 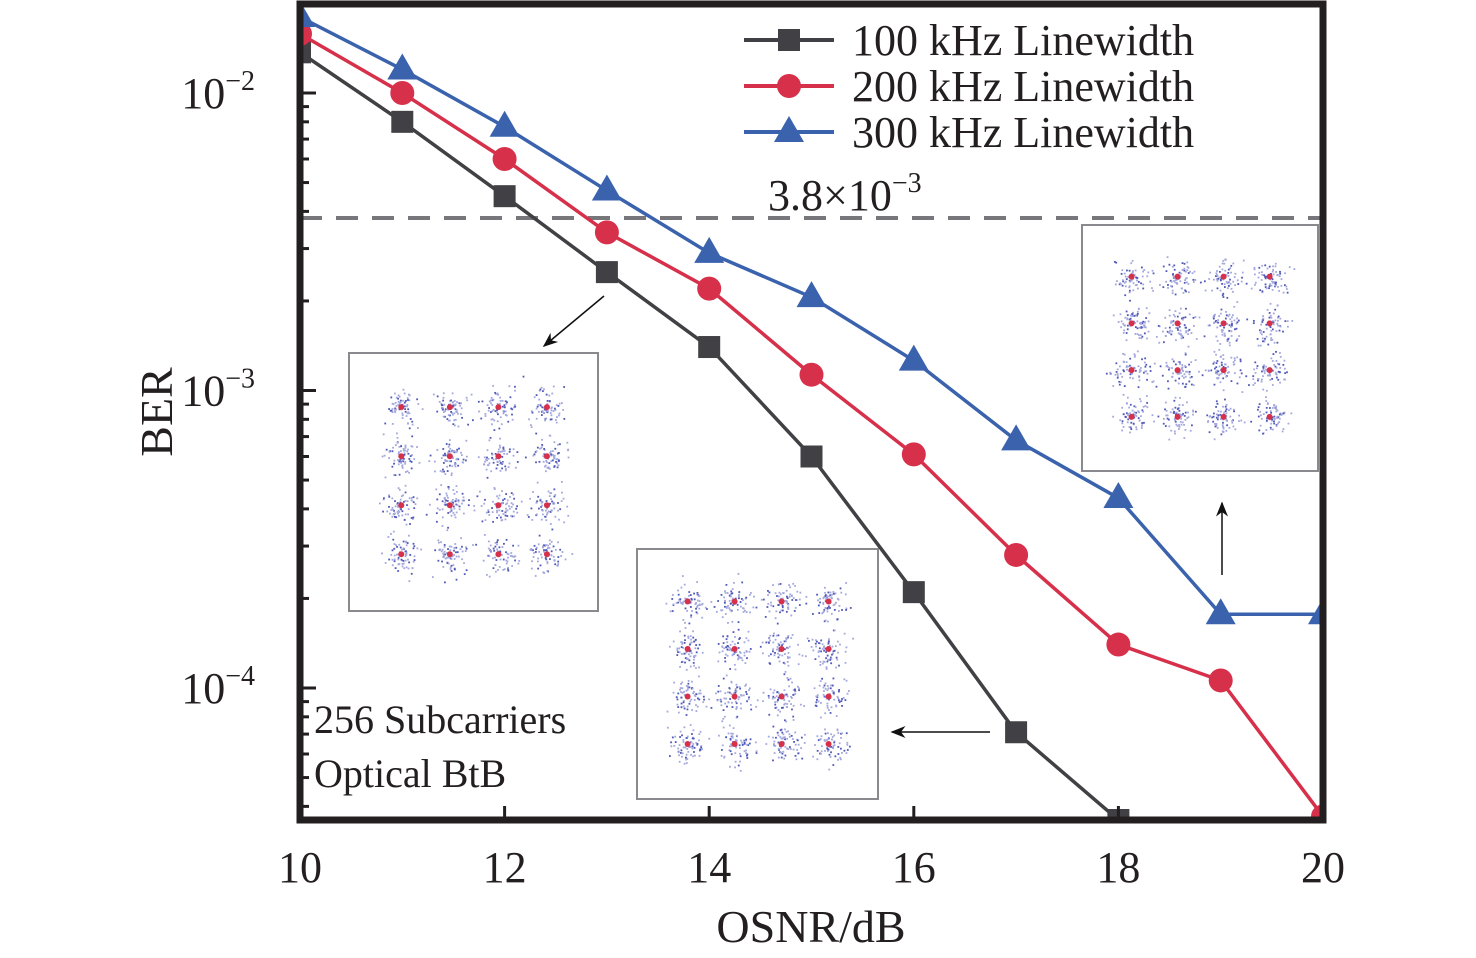 I want to click on inset-frame, so click(x=757, y=674).